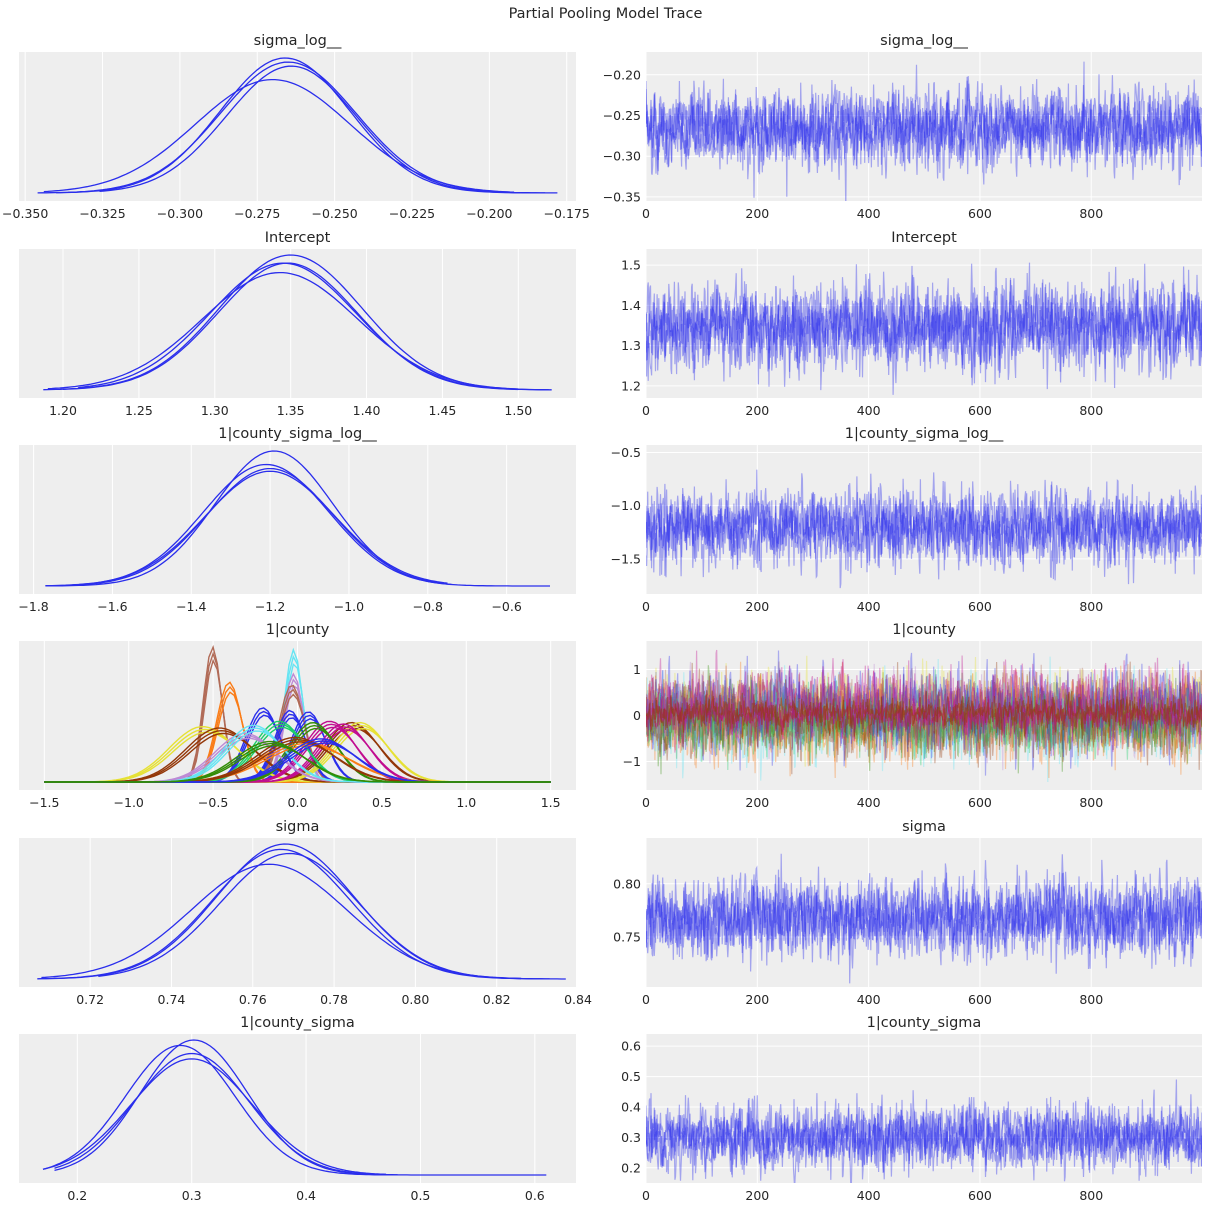 The image size is (1211, 1211). What do you see at coordinates (869, 410) in the screenshot?
I see `trace-xtick-label: 400` at bounding box center [869, 410].